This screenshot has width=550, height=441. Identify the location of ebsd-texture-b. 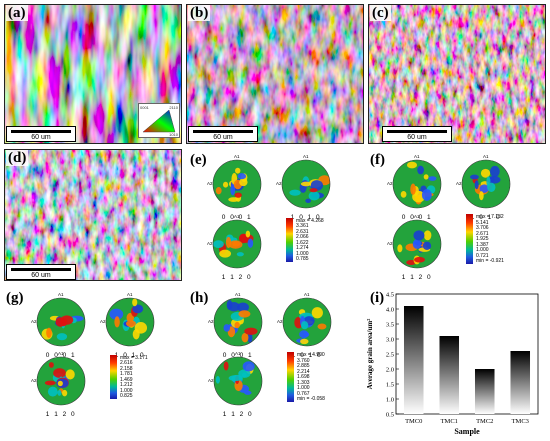
(275, 74).